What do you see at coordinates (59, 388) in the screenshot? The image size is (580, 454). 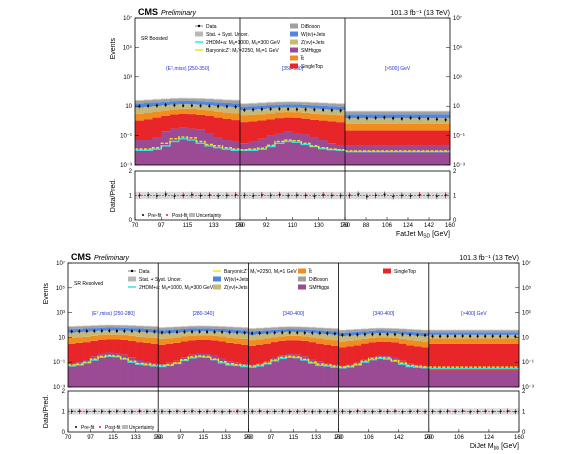 I see `y-tick-label: 10⁻³` at bounding box center [59, 388].